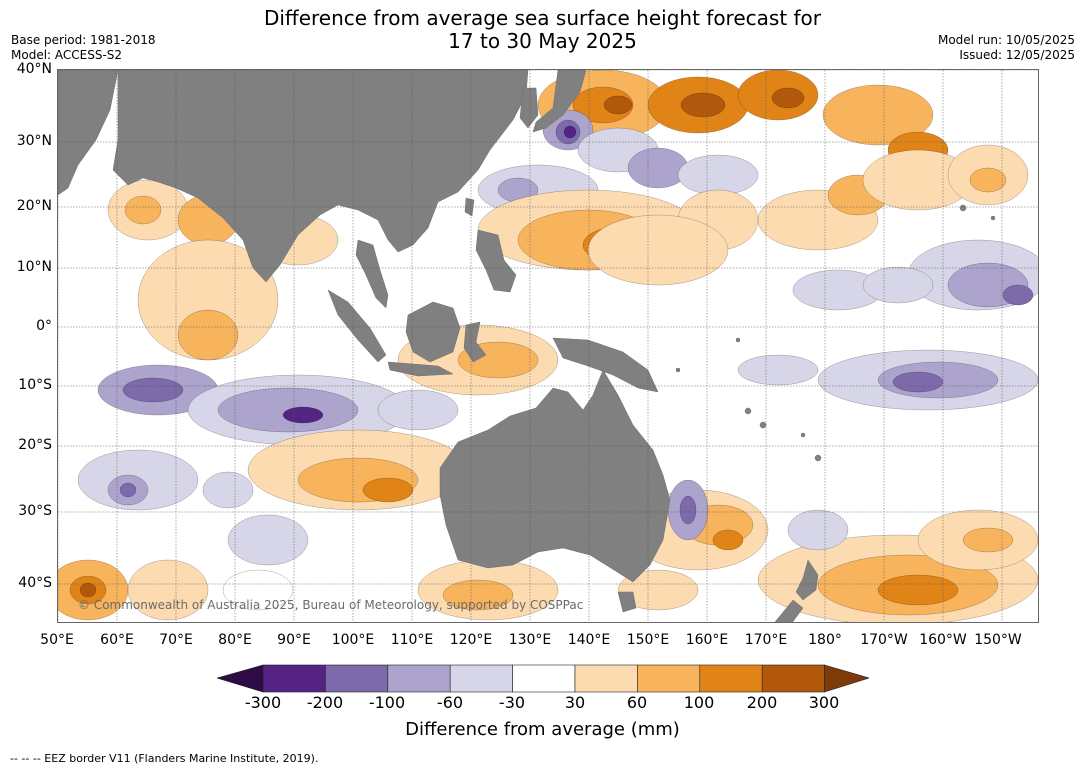 This screenshot has height=770, width=1085. Describe the element at coordinates (648, 640) in the screenshot. I see `lon-label: 150°E` at that location.